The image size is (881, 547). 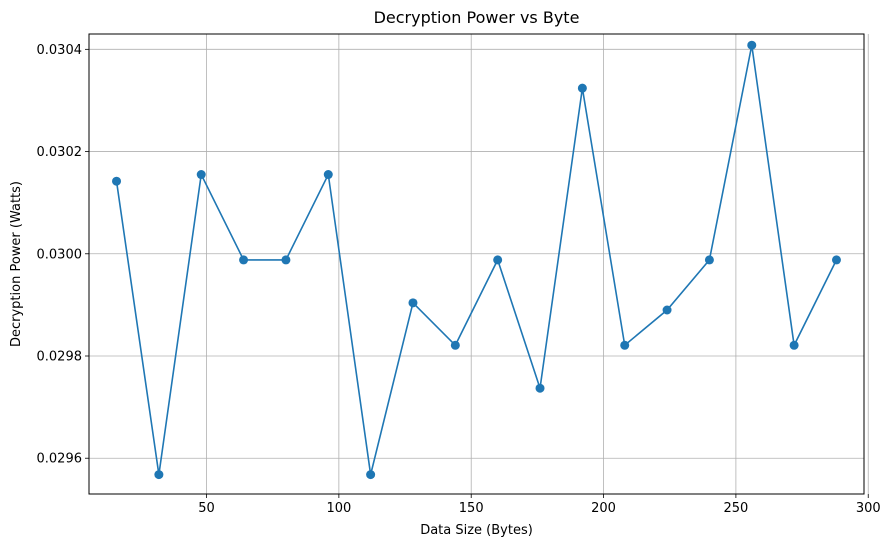 I want to click on y-tick-label: 0.0302, so click(x=60, y=152).